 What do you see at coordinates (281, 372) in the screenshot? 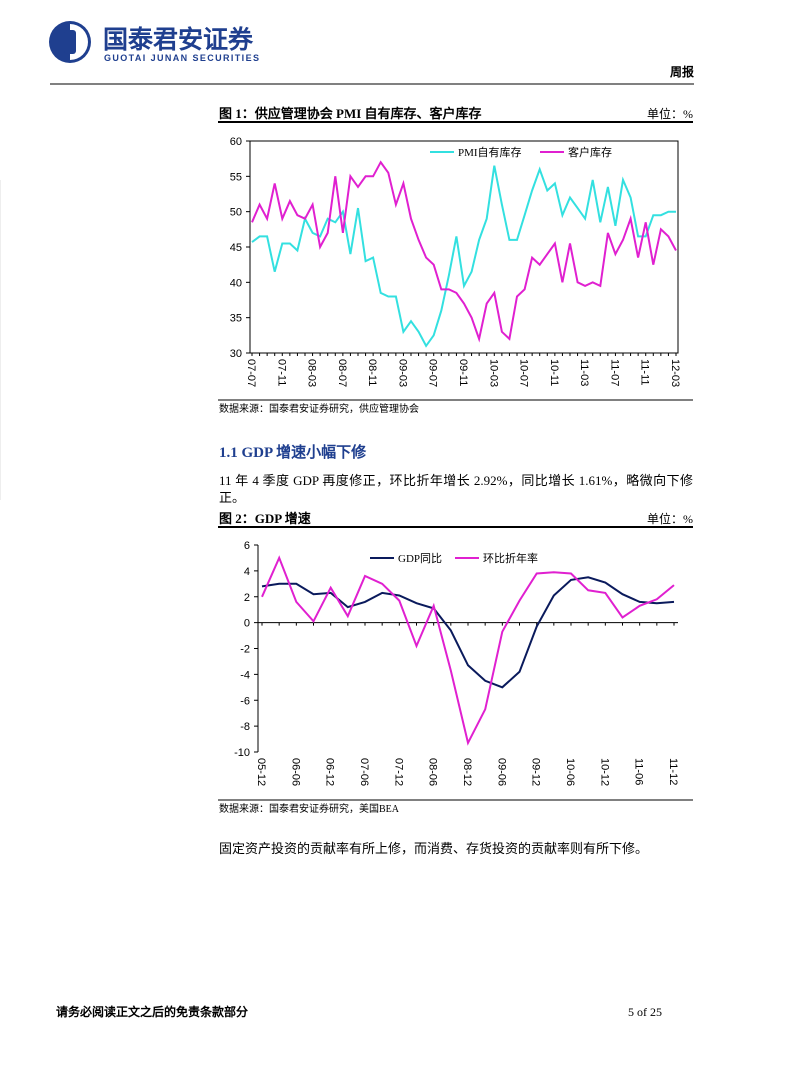
I see `x-tick-label: 07-11` at bounding box center [281, 372].